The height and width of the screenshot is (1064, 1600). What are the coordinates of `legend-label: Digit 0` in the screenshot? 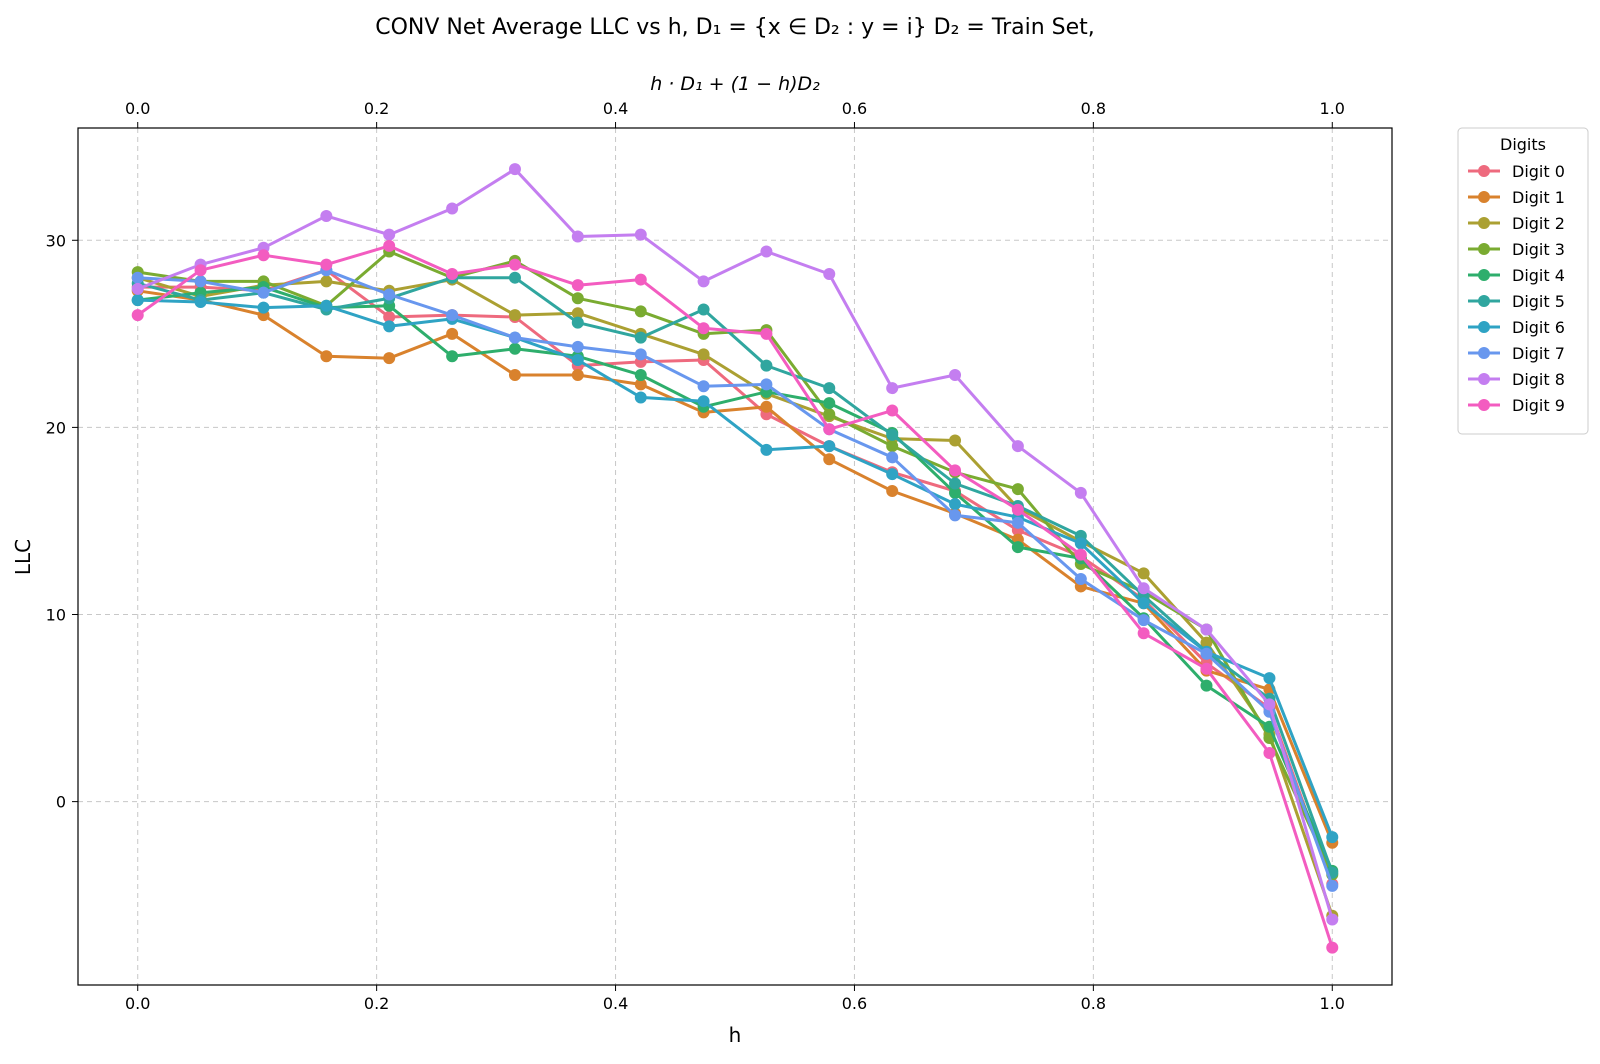 It's located at (1538, 171).